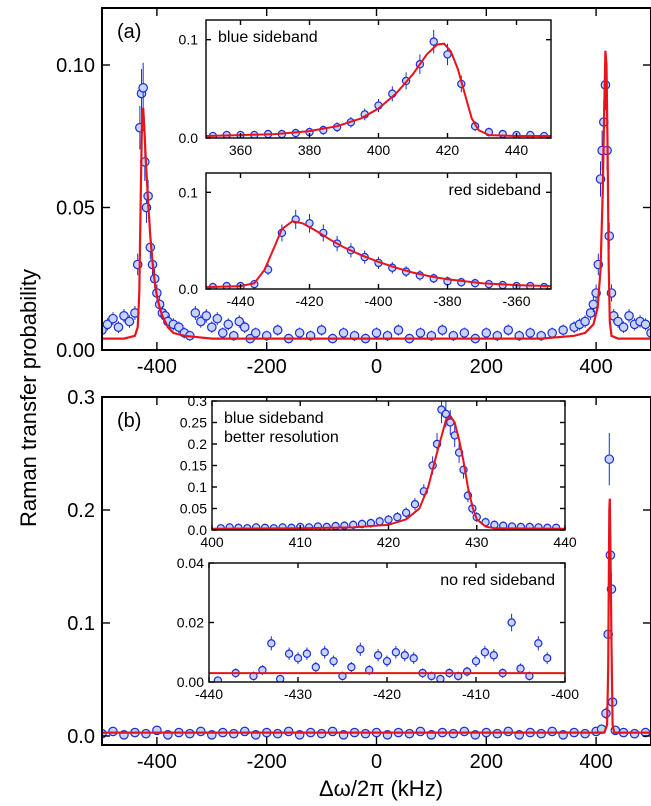  Describe the element at coordinates (387, 694) in the screenshot. I see `x-tick-label: -420` at that location.